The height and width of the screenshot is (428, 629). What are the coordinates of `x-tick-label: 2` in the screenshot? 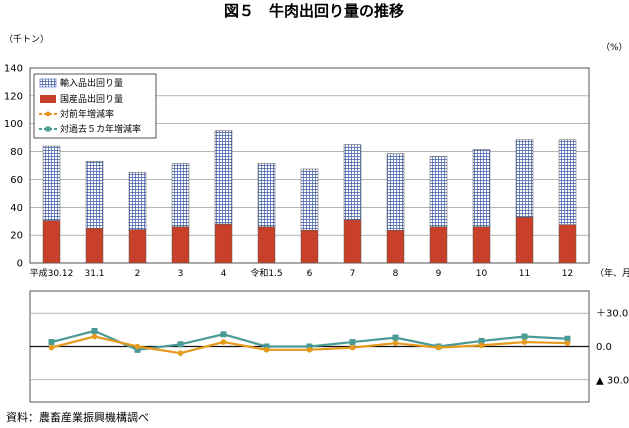 It's located at (138, 274).